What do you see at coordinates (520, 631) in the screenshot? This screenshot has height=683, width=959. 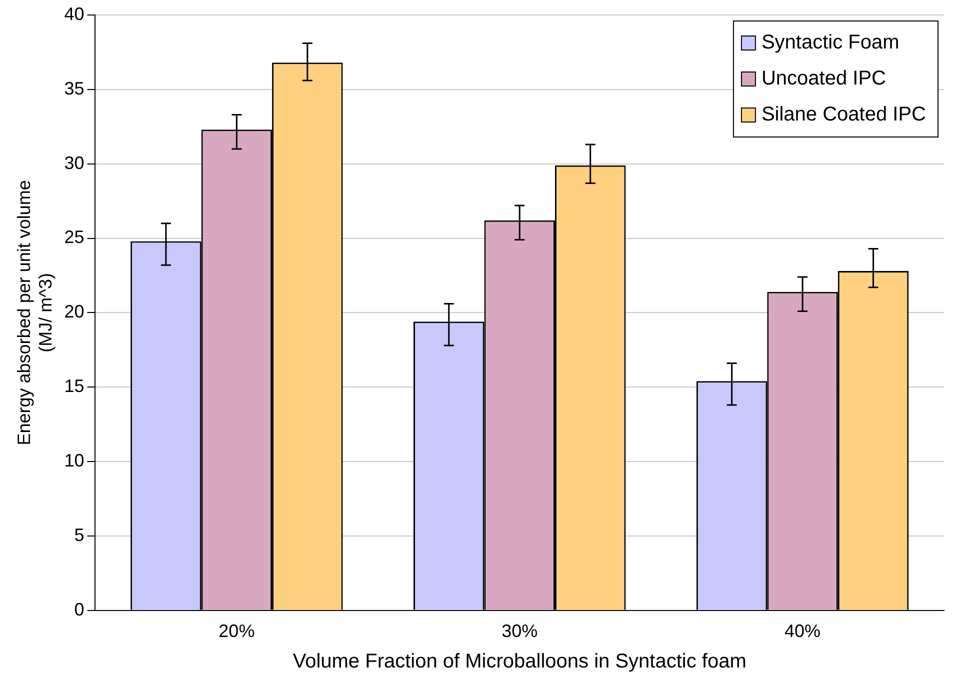 I see `x-tick-label: 30%` at bounding box center [520, 631].